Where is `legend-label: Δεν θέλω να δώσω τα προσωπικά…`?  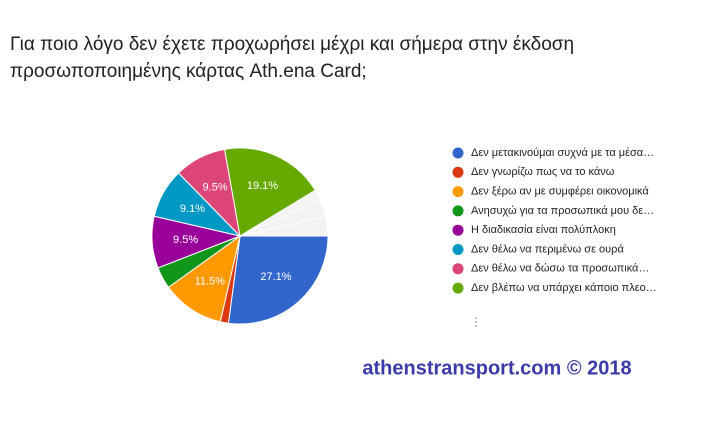 legend-label: Δεν θέλω να δώσω τα προσωπικά… is located at coordinates (560, 269).